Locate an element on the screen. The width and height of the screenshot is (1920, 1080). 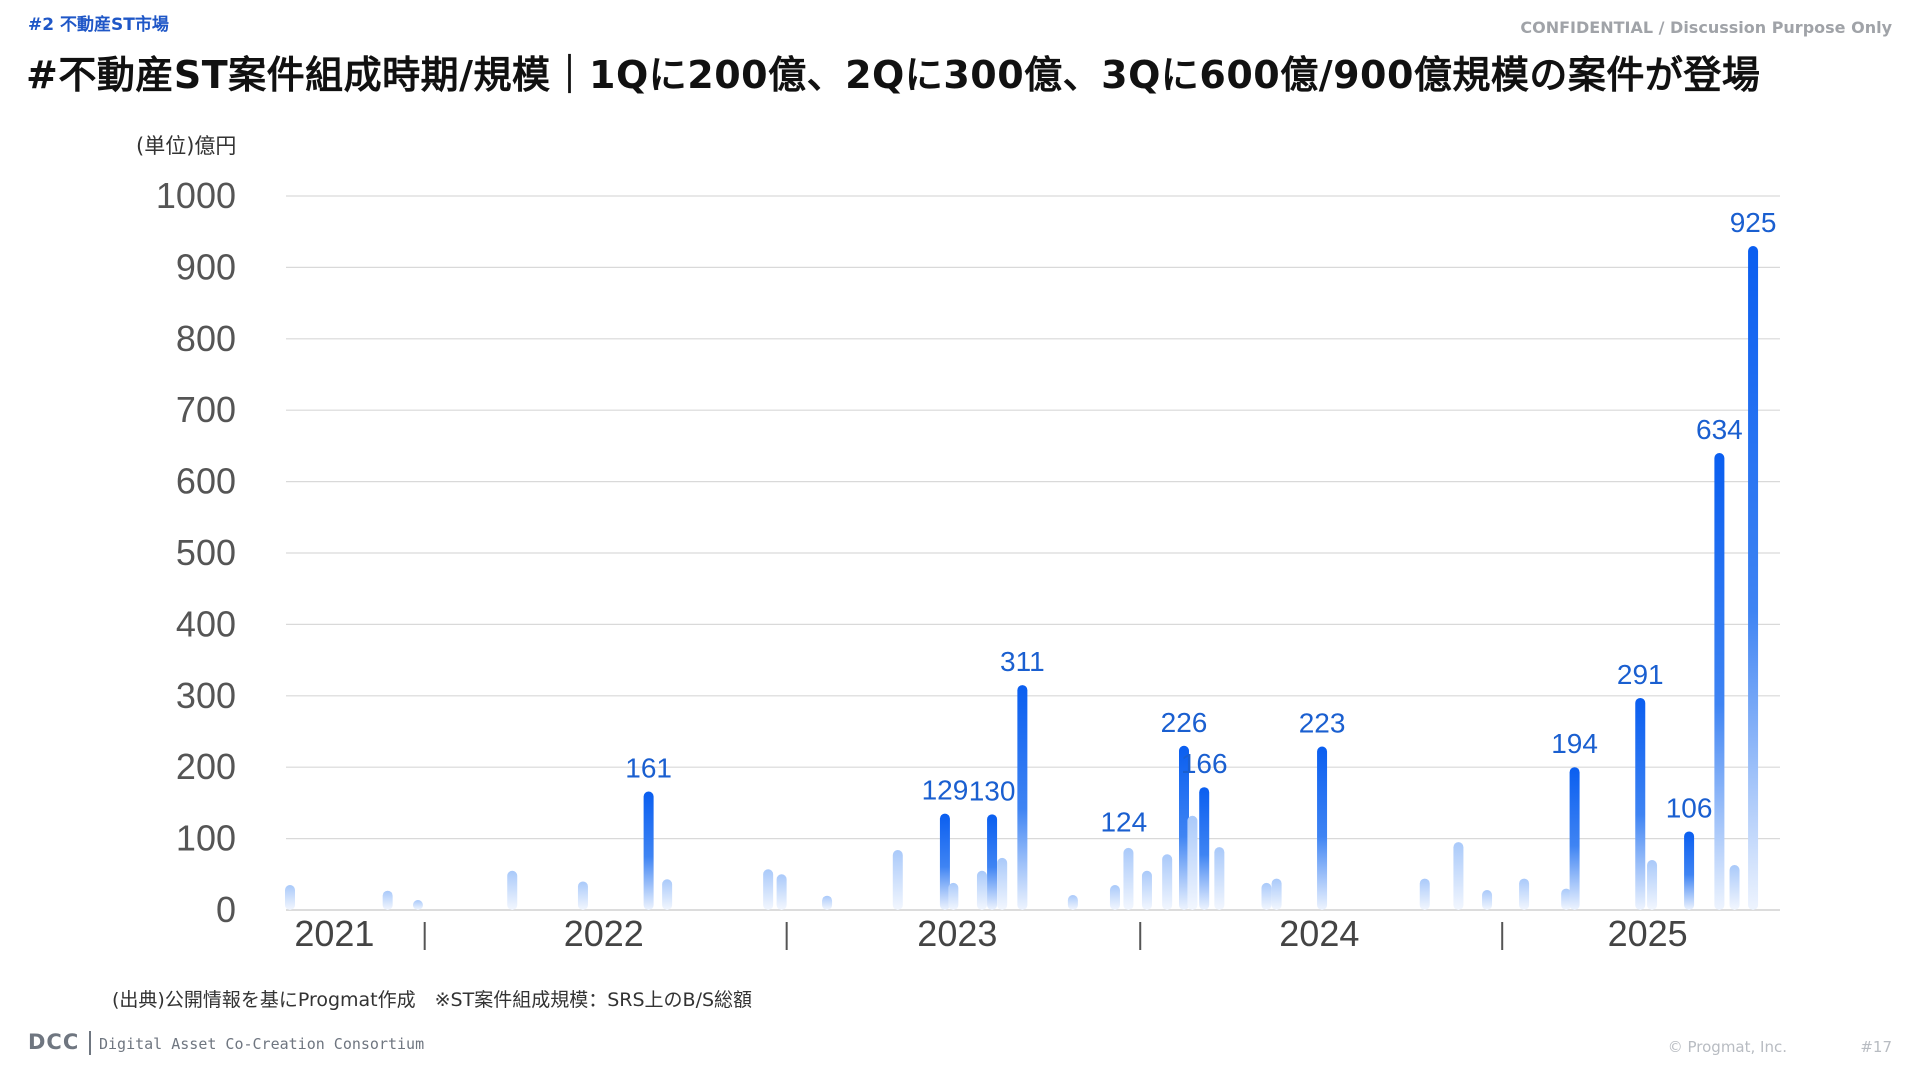
y-tick-label: 700 is located at coordinates (206, 409).